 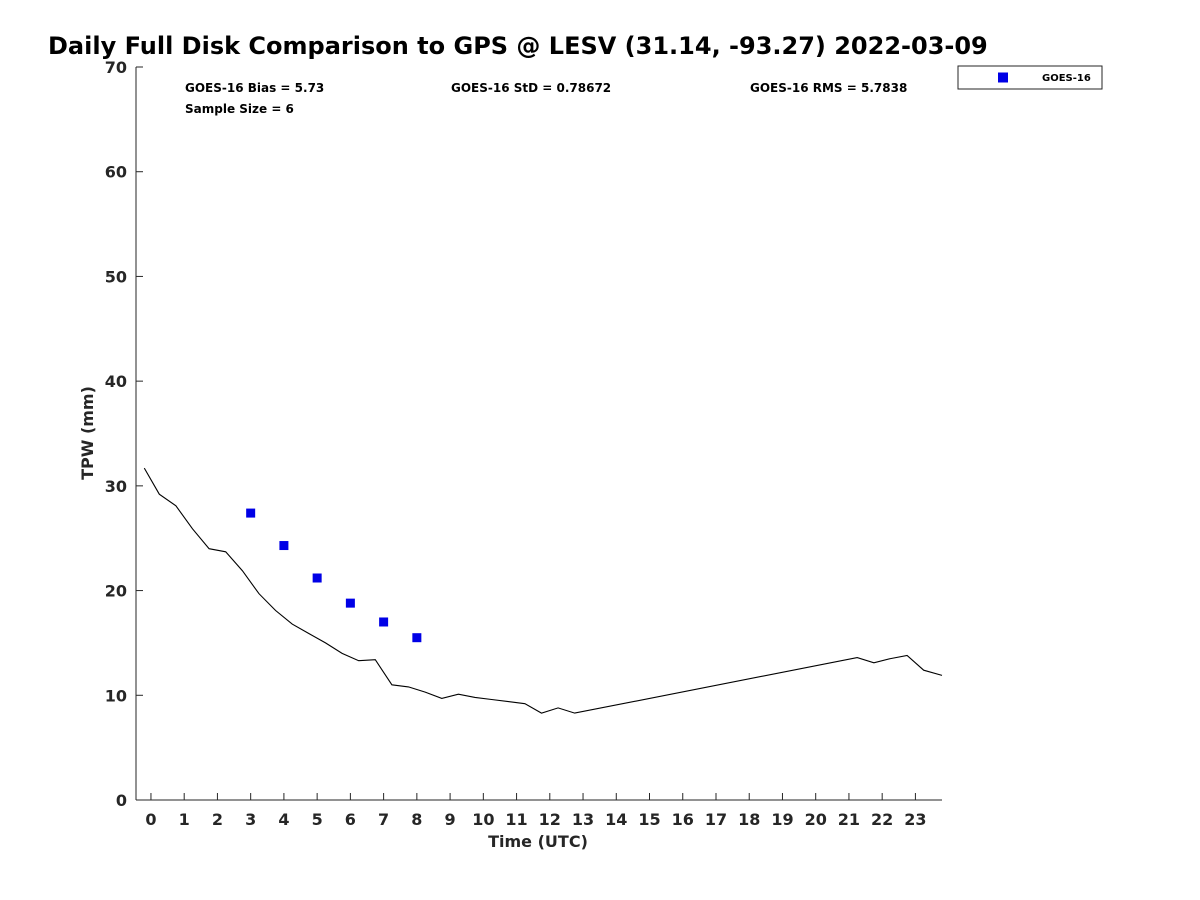 What do you see at coordinates (816, 819) in the screenshot?
I see `x-tick-label: 20` at bounding box center [816, 819].